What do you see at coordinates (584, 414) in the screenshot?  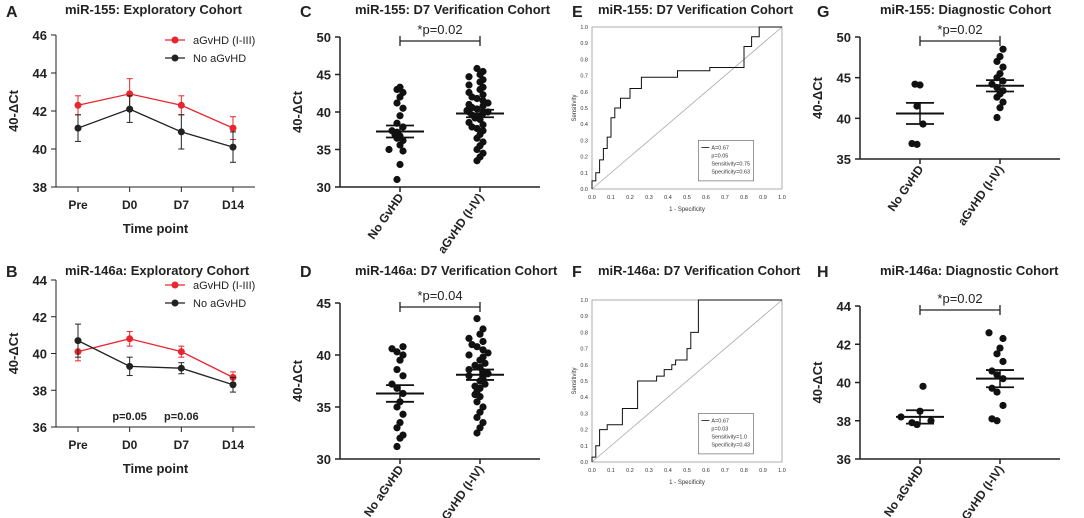 I see `y-tick-label: 0.3` at bounding box center [584, 414].